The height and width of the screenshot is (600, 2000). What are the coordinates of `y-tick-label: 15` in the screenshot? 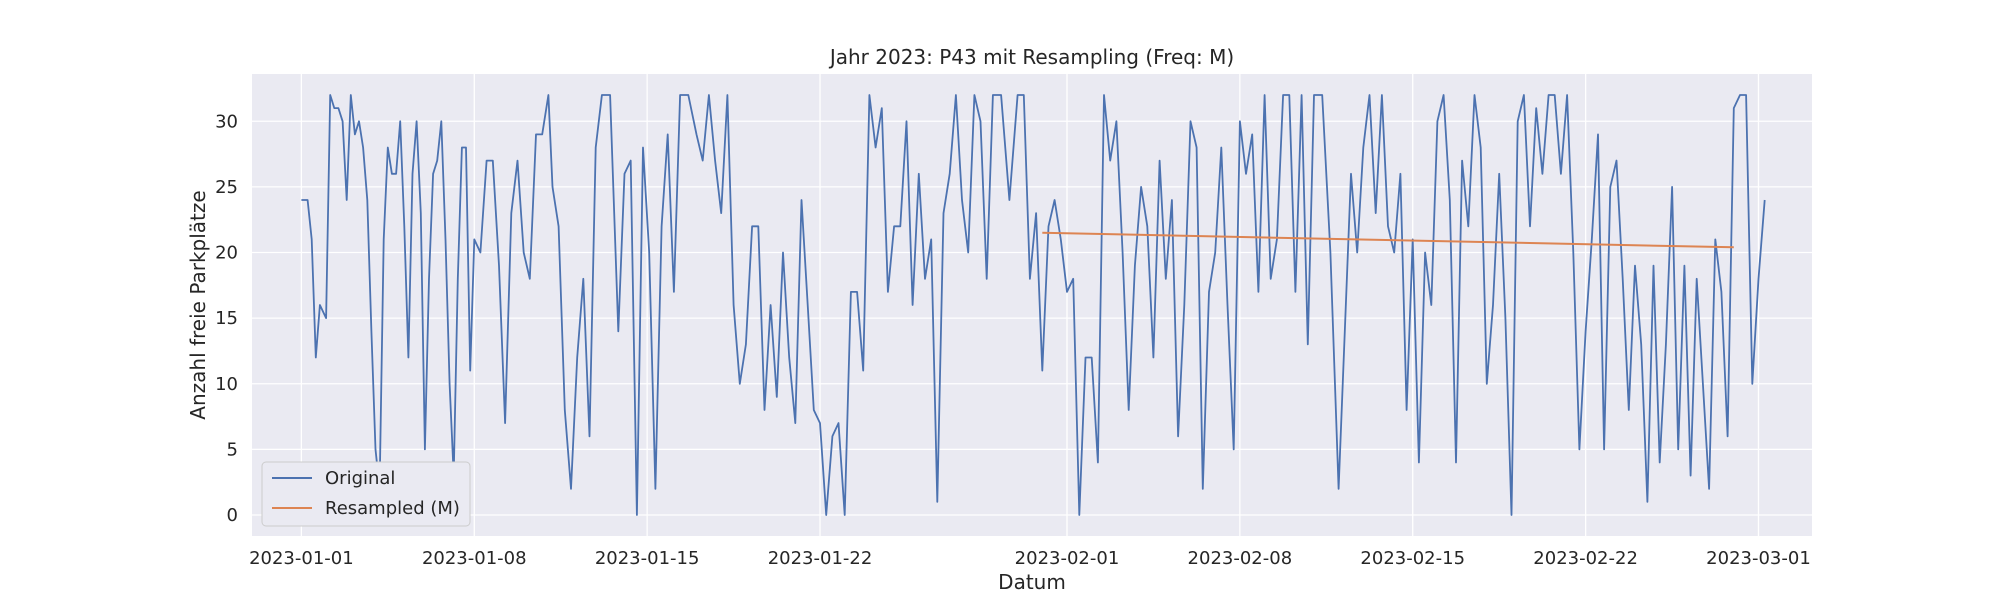 It's located at (226, 318).